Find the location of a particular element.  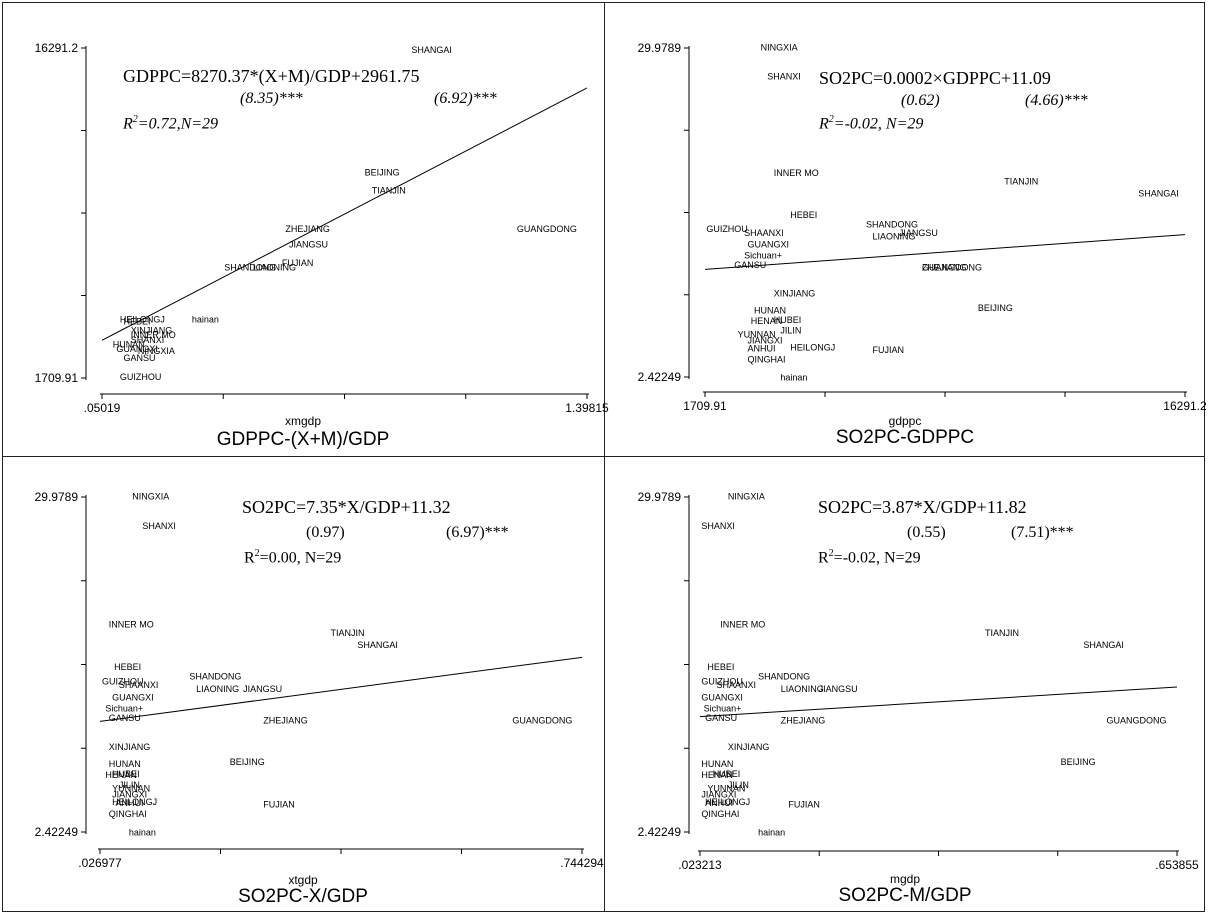

t-value-1: (0.97) is located at coordinates (325, 532).